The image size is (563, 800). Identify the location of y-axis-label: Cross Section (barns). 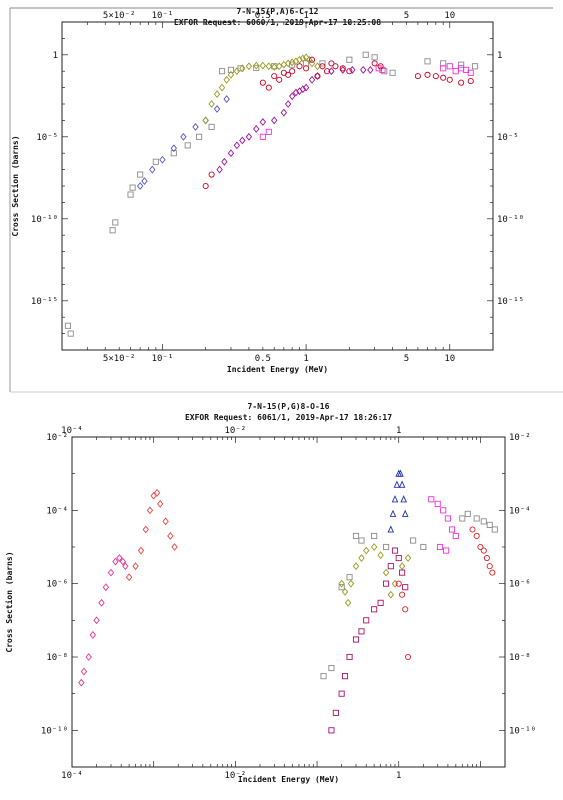
(9, 601).